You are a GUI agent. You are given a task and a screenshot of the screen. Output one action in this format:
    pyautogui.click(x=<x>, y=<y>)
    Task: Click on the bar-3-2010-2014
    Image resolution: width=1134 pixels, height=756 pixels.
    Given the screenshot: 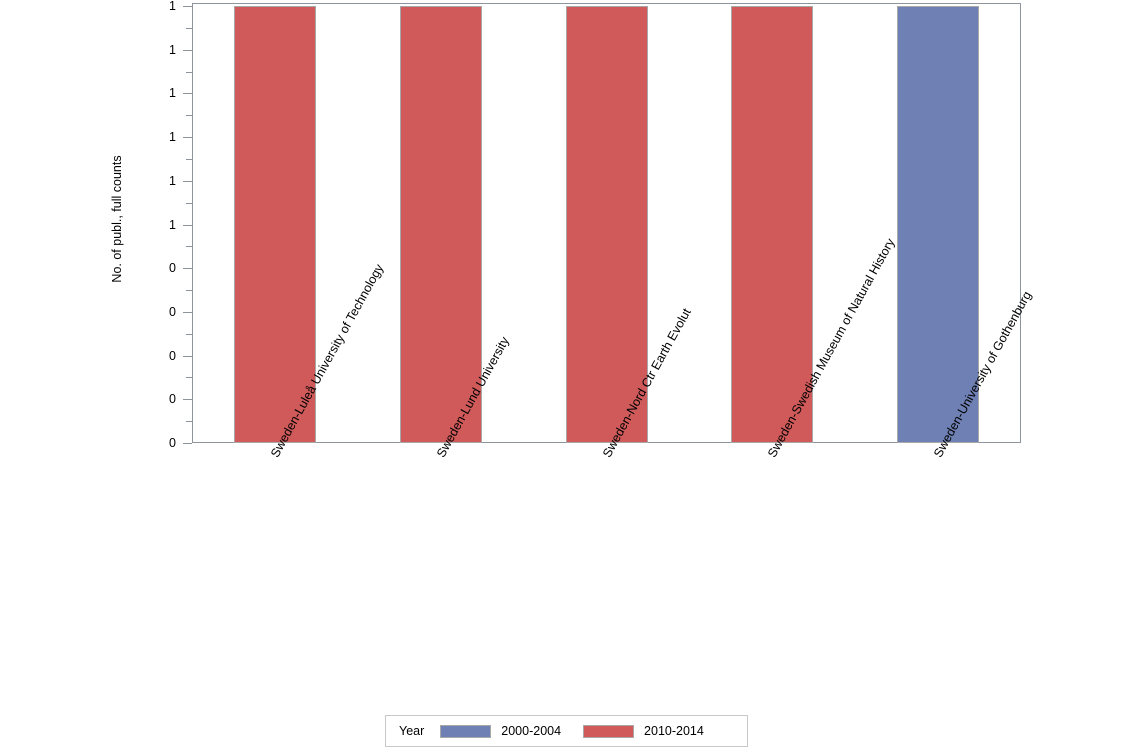 What is the action you would take?
    pyautogui.click(x=772, y=224)
    